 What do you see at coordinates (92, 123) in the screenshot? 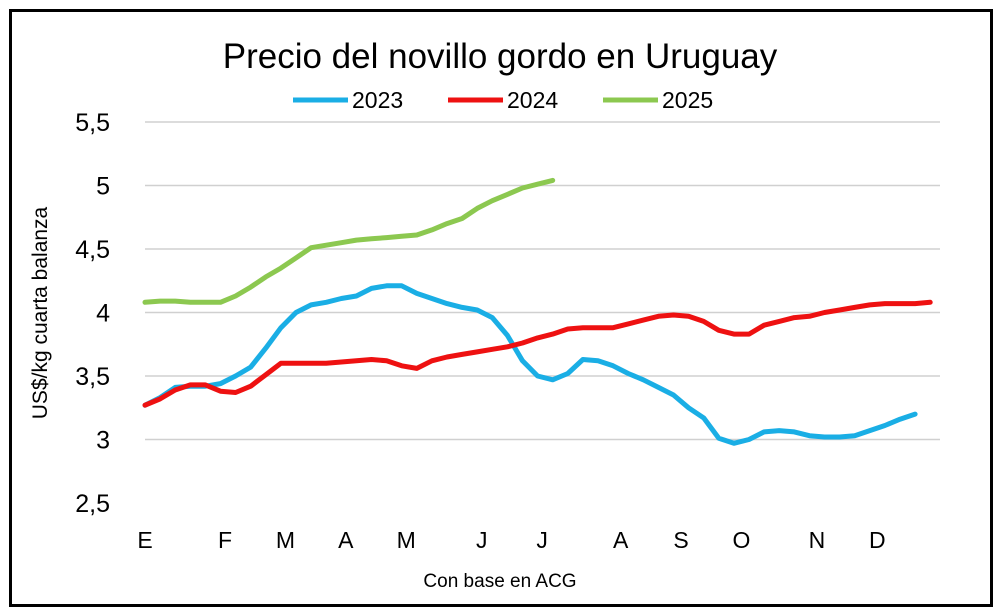
I see `y-tick-label: 5,5` at bounding box center [92, 123].